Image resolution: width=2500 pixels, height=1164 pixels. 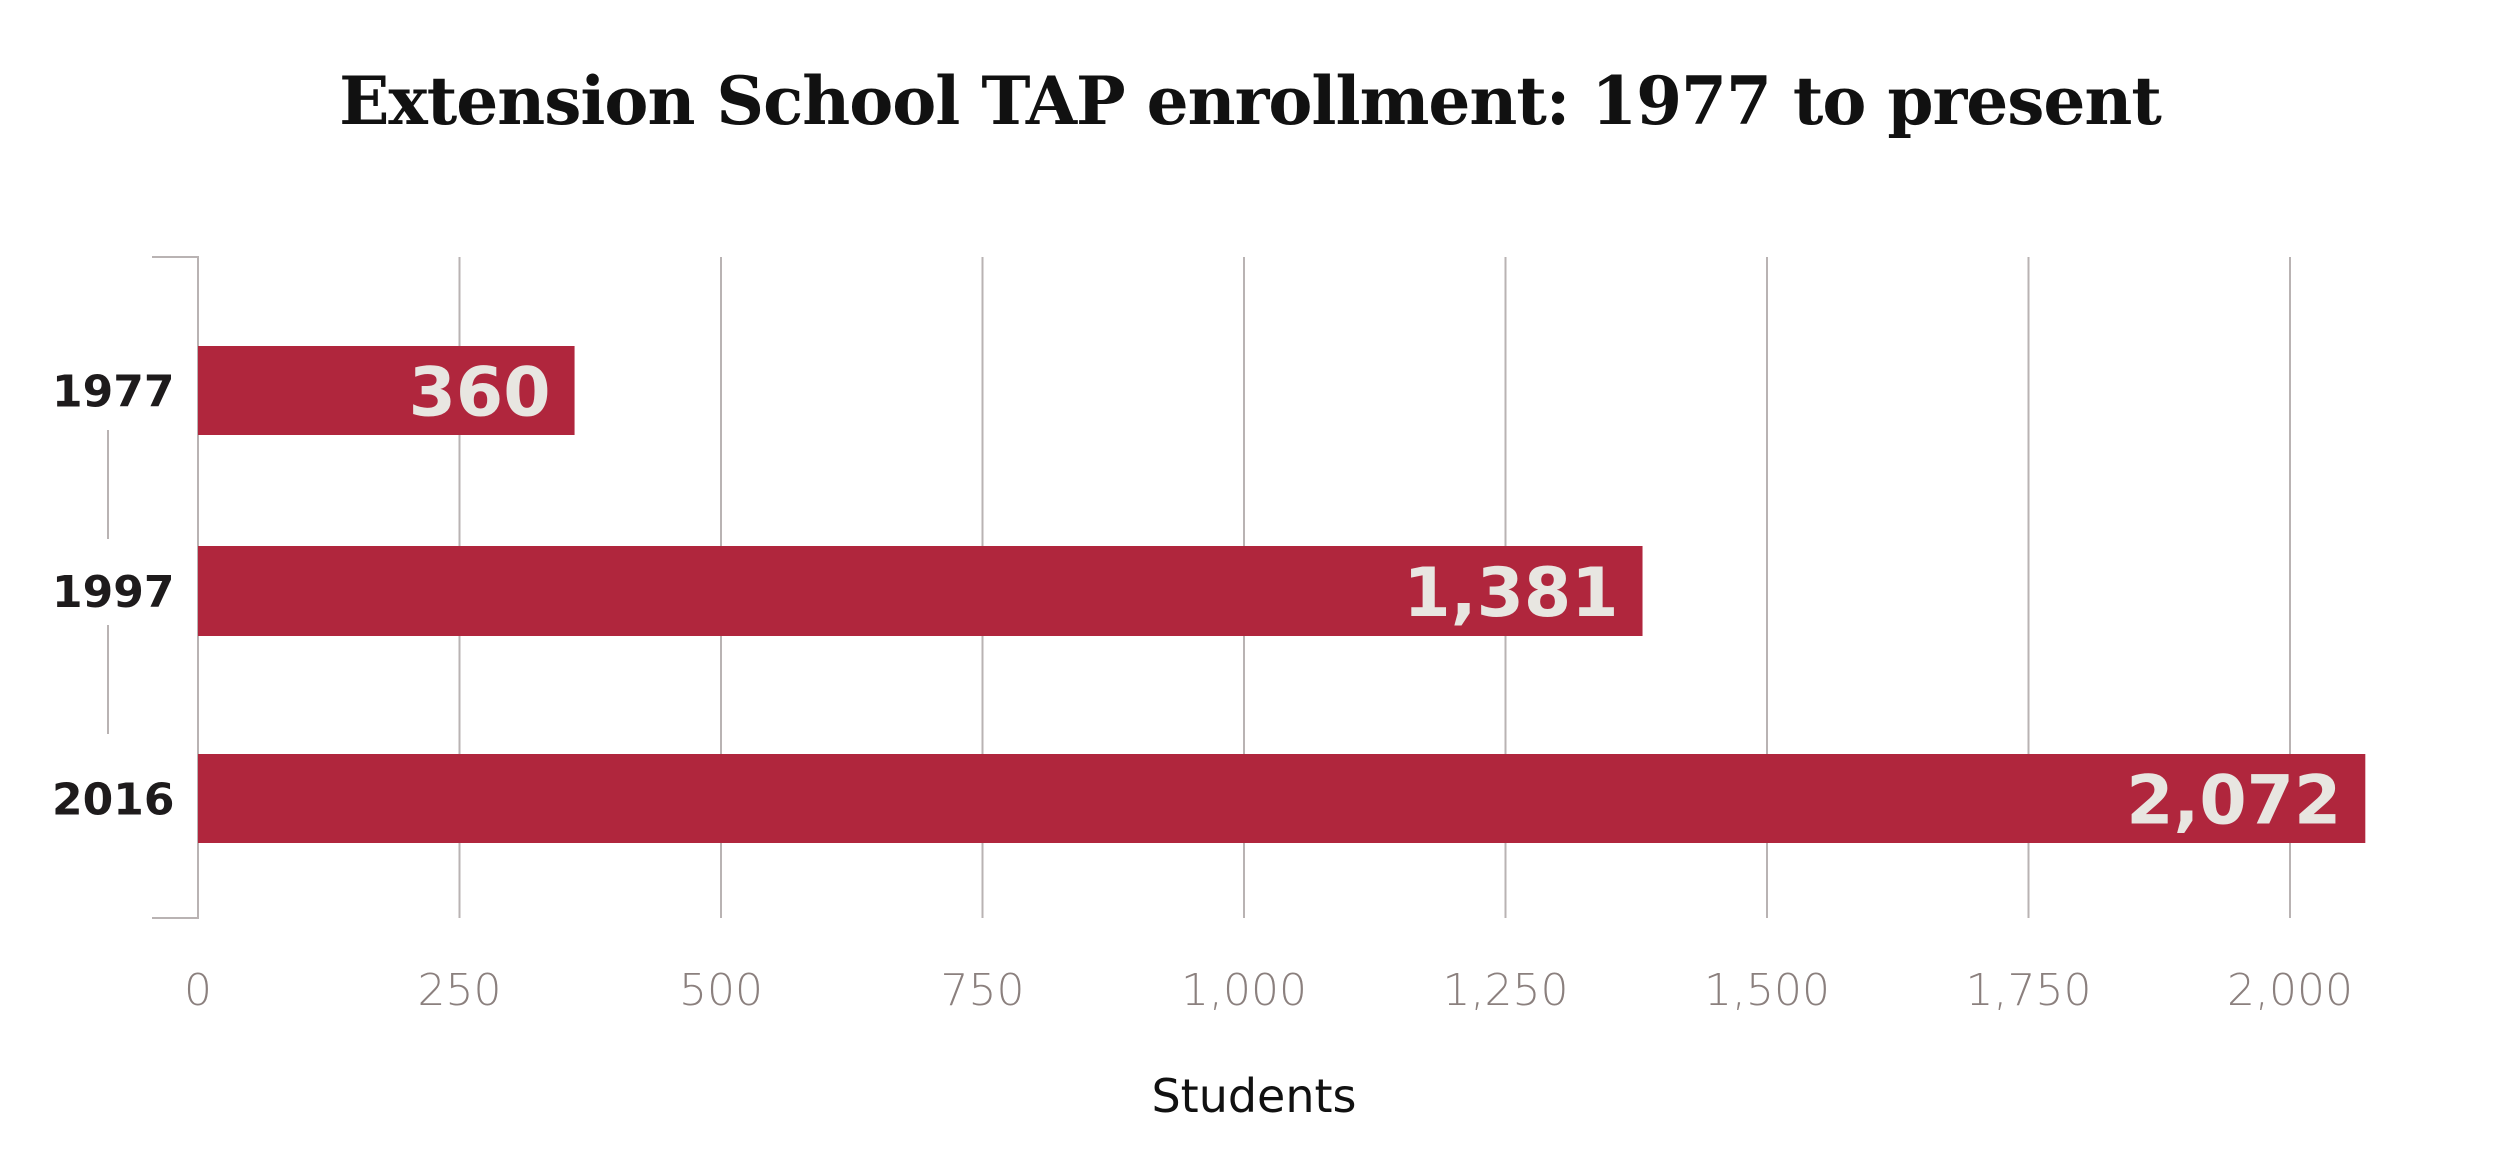 What do you see at coordinates (920, 591) in the screenshot?
I see `bar-1997` at bounding box center [920, 591].